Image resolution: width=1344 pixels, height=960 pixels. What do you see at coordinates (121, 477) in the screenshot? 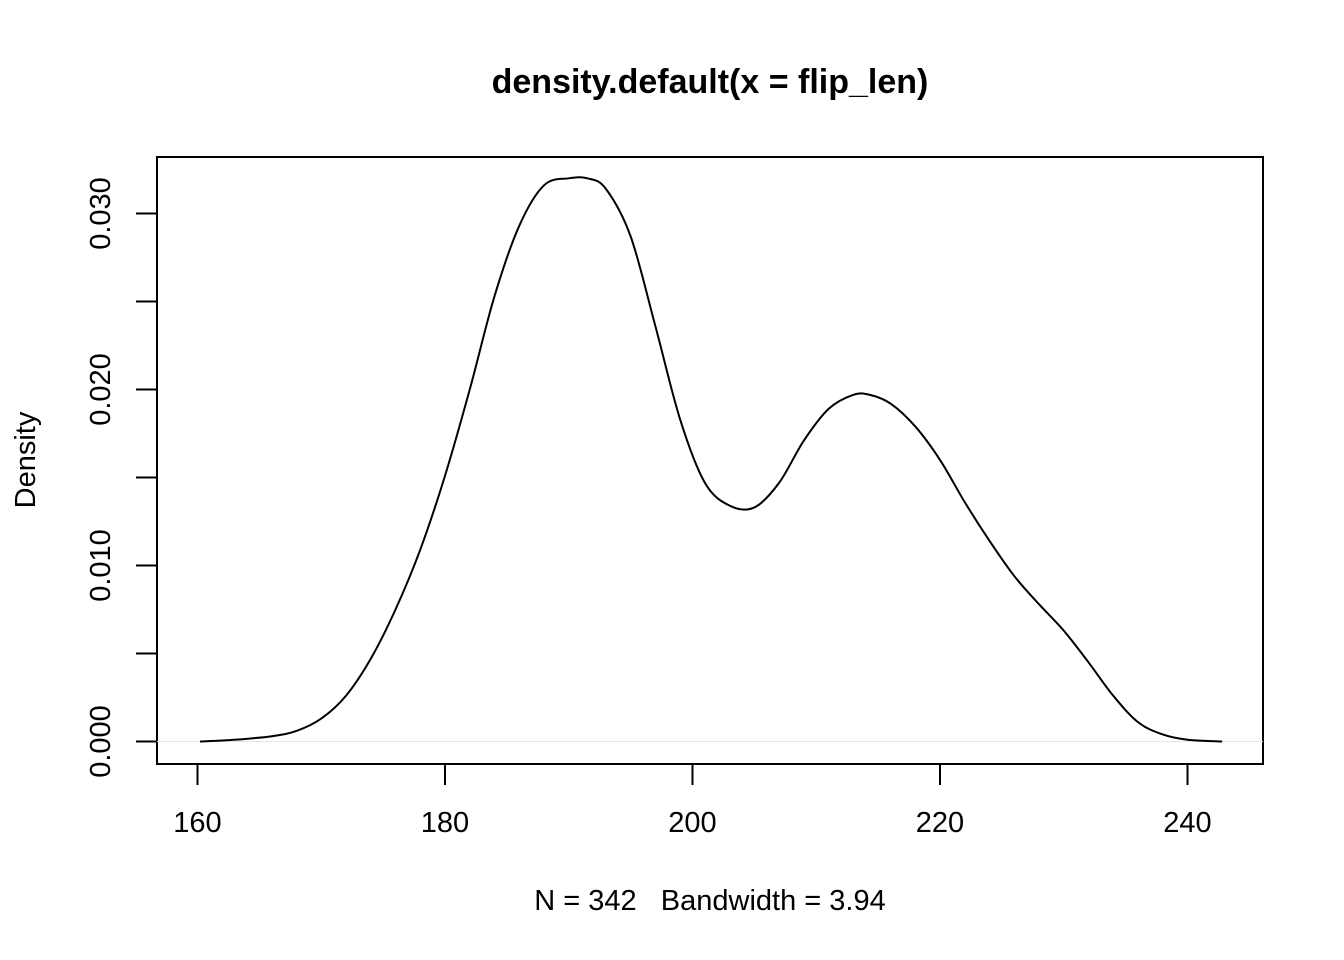
I see `y-axis: 0.000 0.010 0.020 0.030` at bounding box center [121, 477].